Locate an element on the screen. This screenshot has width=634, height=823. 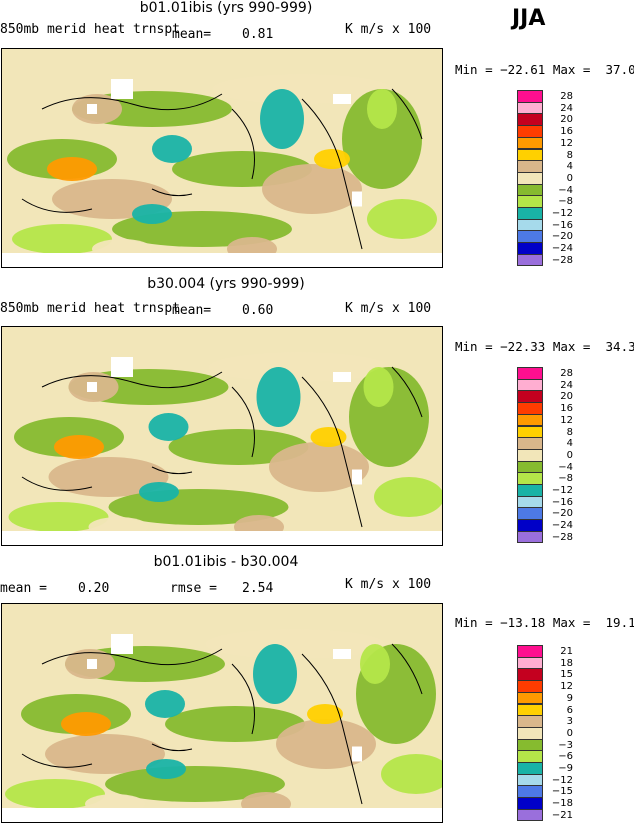
color-scale-label: 3 is located at coordinates (569, 722).